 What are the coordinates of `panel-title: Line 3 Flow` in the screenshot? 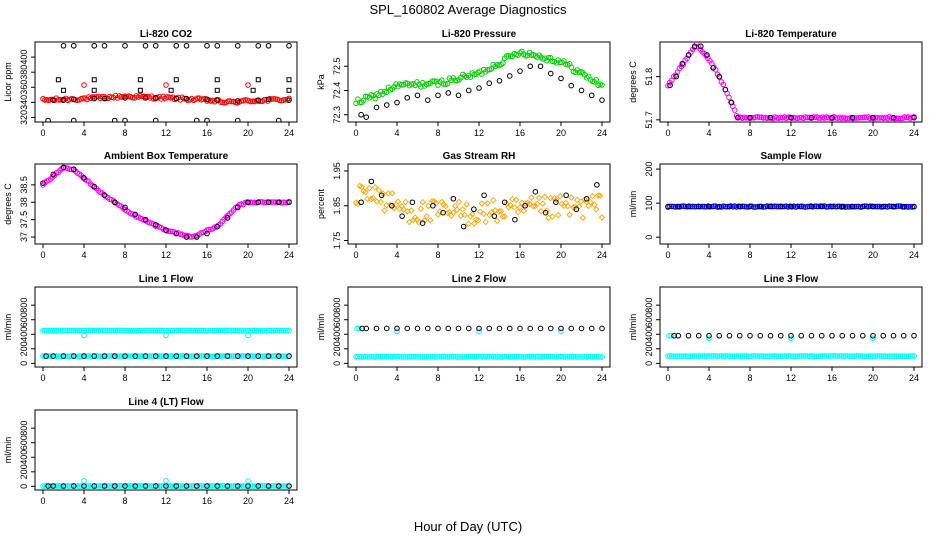 It's located at (791, 279).